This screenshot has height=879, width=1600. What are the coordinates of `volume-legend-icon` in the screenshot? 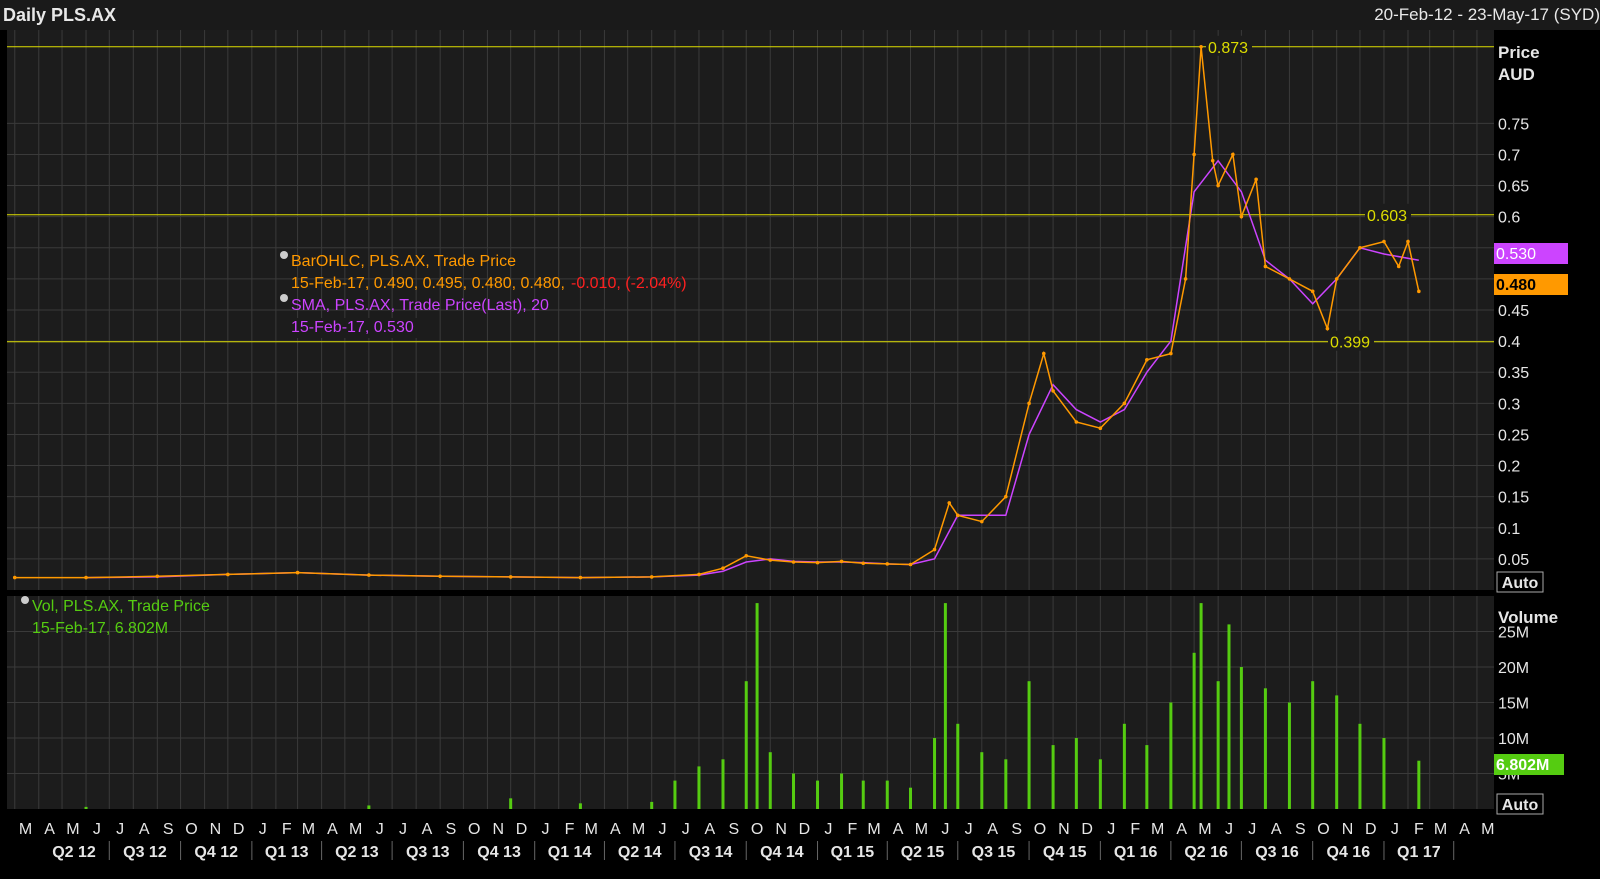 It's located at (25, 600).